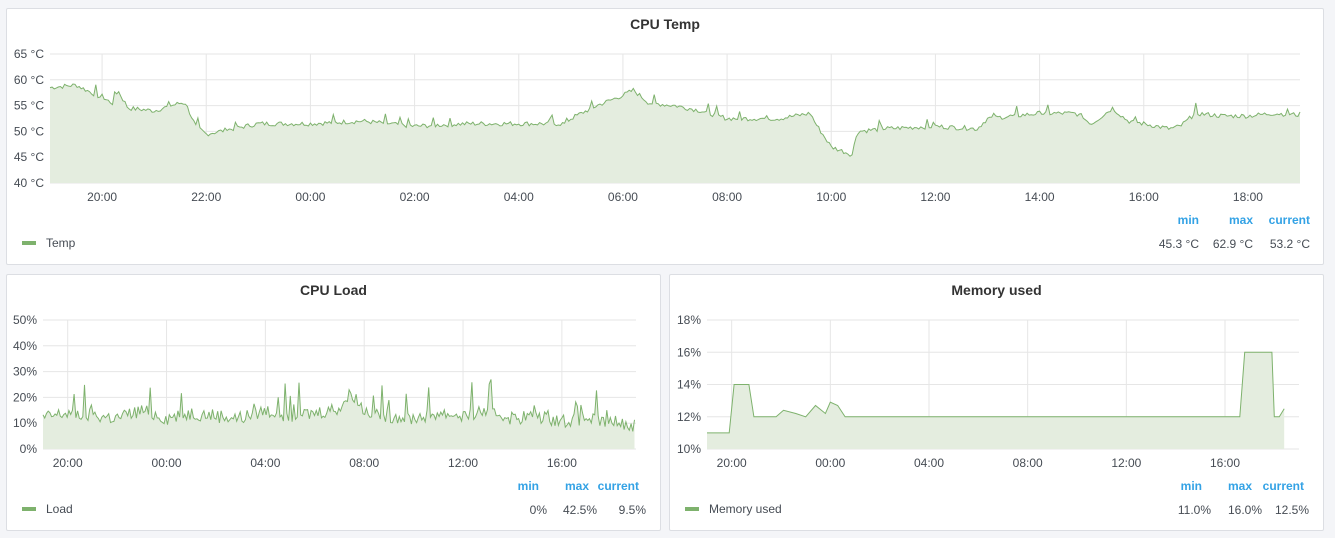 Image resolution: width=1335 pixels, height=538 pixels. What do you see at coordinates (665, 24) in the screenshot?
I see `panel-title: CPU Temp` at bounding box center [665, 24].